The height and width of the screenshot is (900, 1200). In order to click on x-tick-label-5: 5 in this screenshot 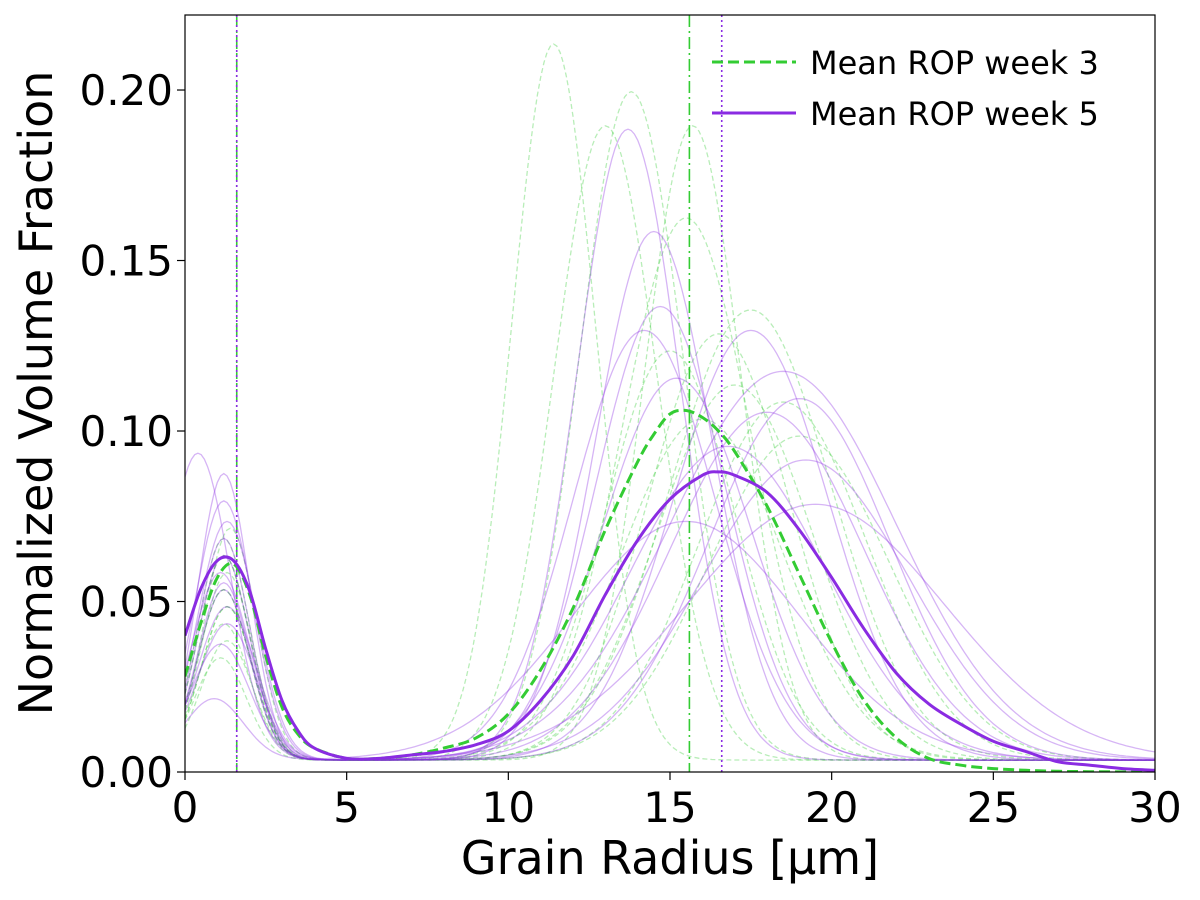, I will do `click(346, 807)`.